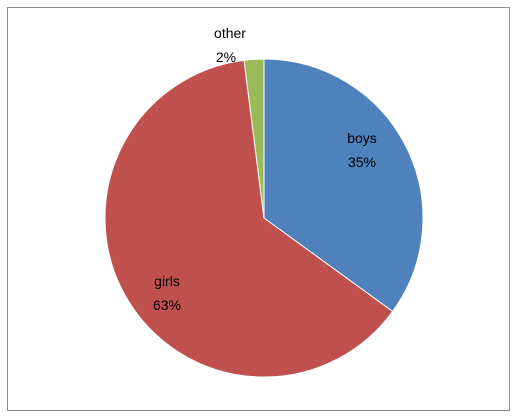  Describe the element at coordinates (226, 57) in the screenshot. I see `slice-percent-other: 2%` at that location.